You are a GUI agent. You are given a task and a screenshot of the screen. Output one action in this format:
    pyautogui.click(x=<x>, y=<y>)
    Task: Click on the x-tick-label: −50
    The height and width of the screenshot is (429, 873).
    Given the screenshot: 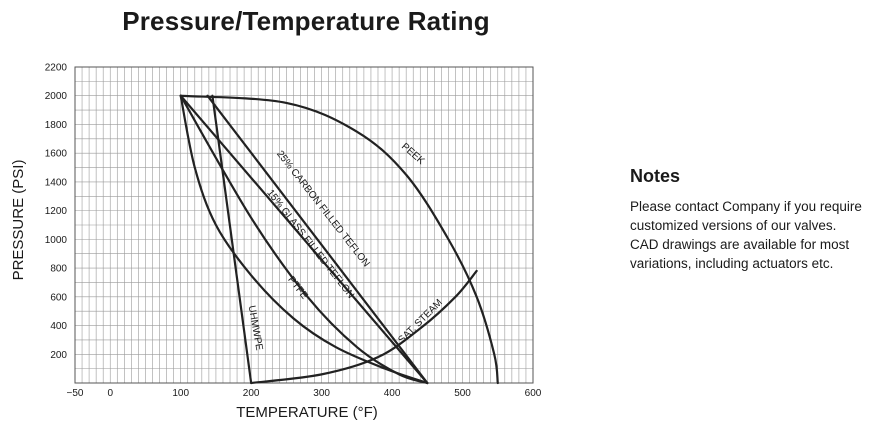 What is the action you would take?
    pyautogui.click(x=75, y=393)
    